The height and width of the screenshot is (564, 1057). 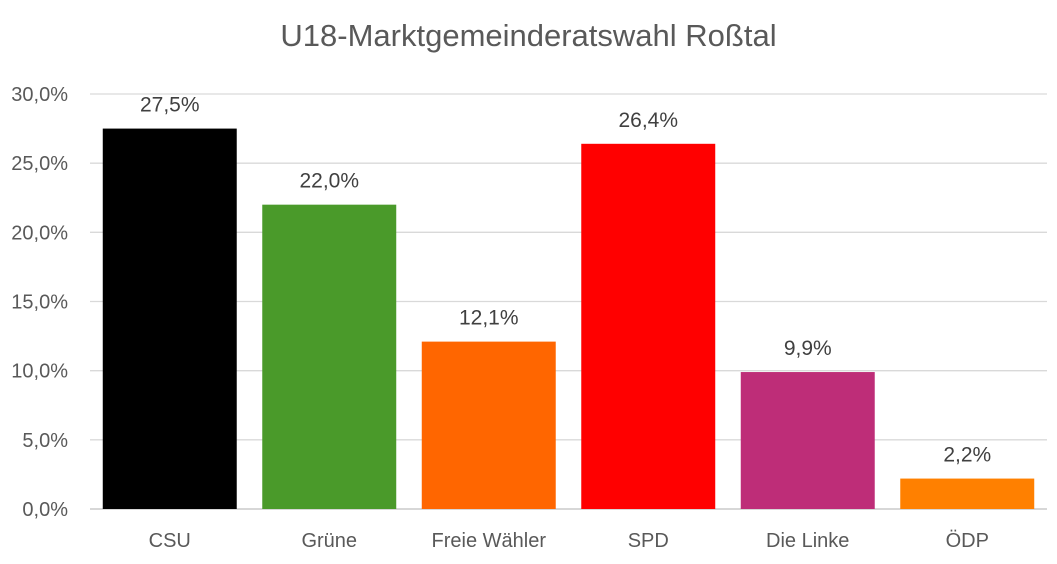 What do you see at coordinates (170, 105) in the screenshot?
I see `data-label: 27,5%` at bounding box center [170, 105].